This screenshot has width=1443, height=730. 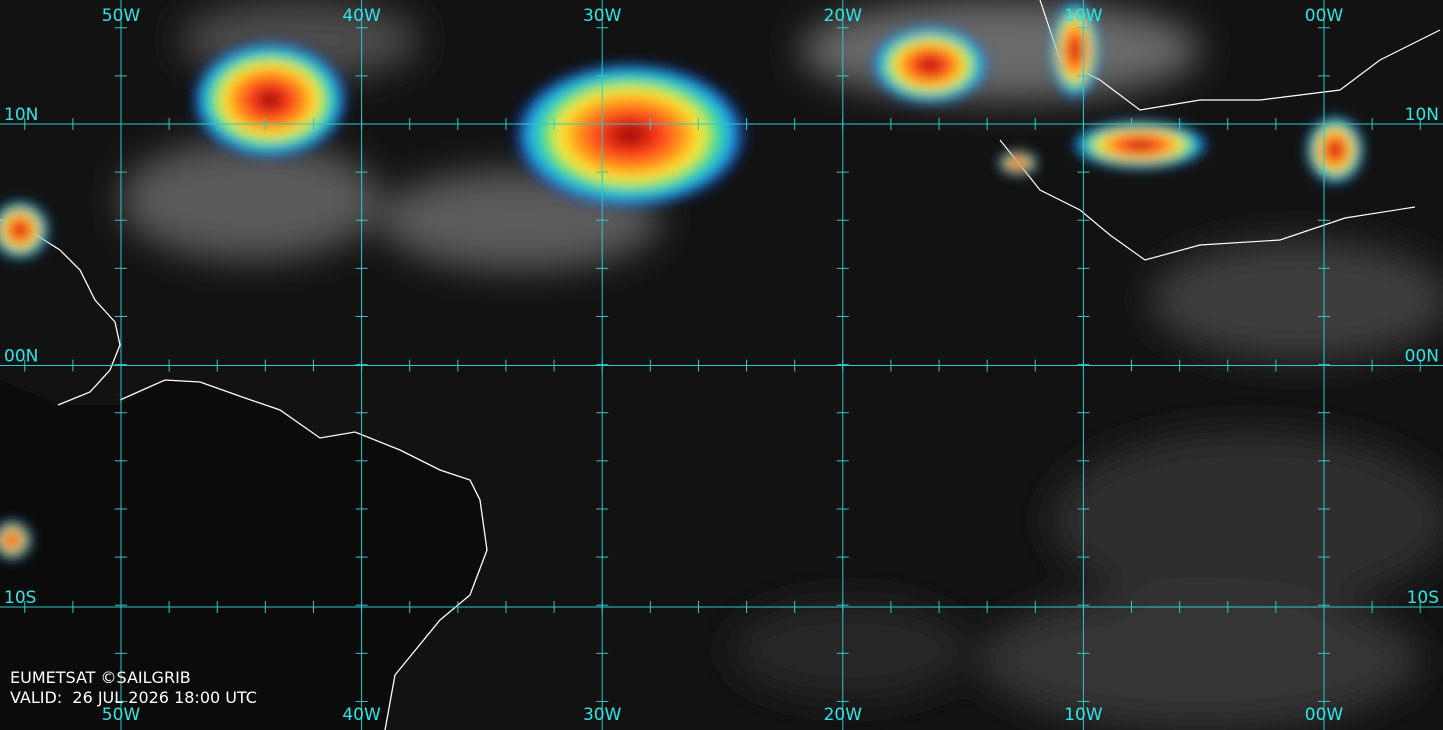 I want to click on valid-time: VALID: 26 JUL 2026 18:00 UTC, so click(x=133, y=697).